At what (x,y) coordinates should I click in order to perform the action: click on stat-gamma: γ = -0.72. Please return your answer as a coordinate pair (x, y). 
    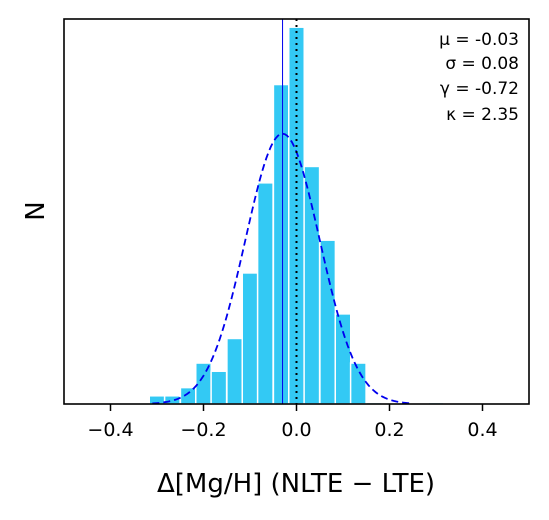
    Looking at the image, I should click on (479, 89).